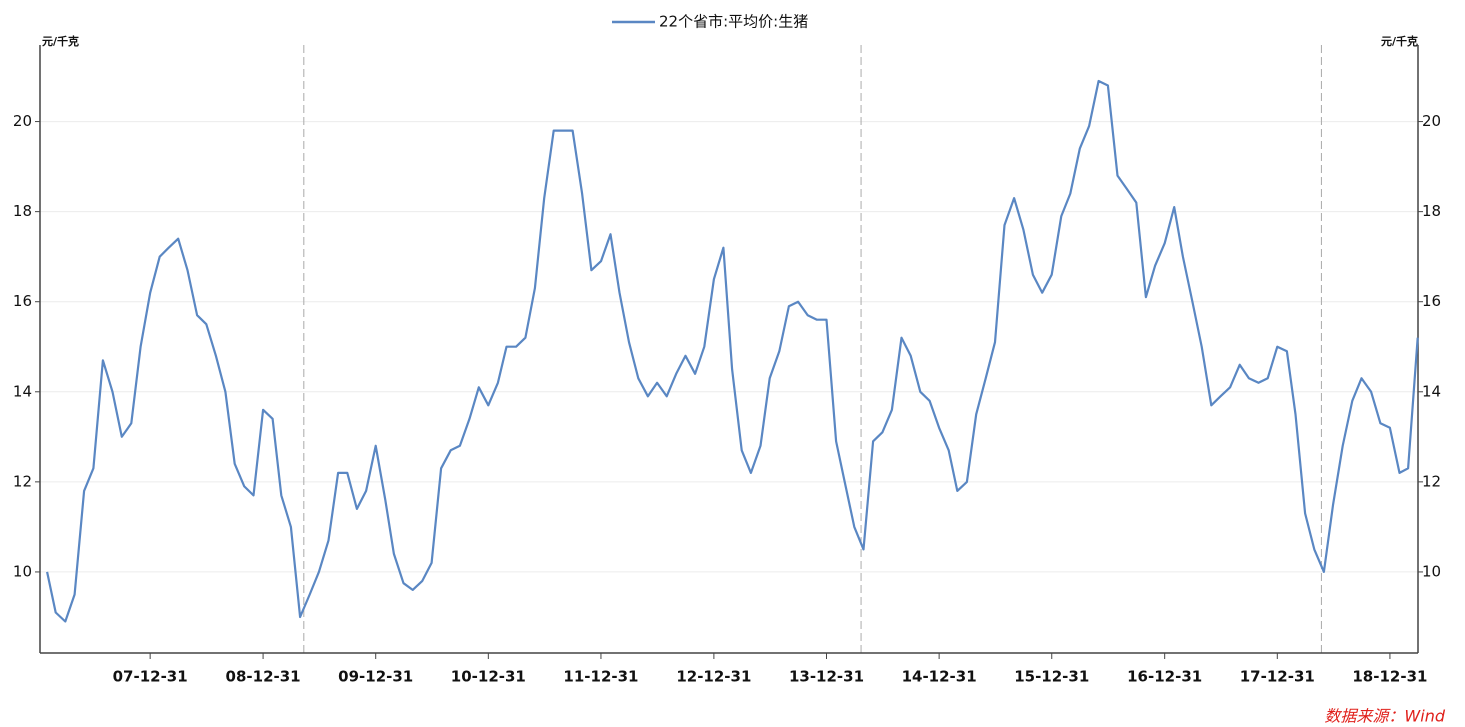  Describe the element at coordinates (22, 571) in the screenshot. I see `y-tick-label: 10` at that location.